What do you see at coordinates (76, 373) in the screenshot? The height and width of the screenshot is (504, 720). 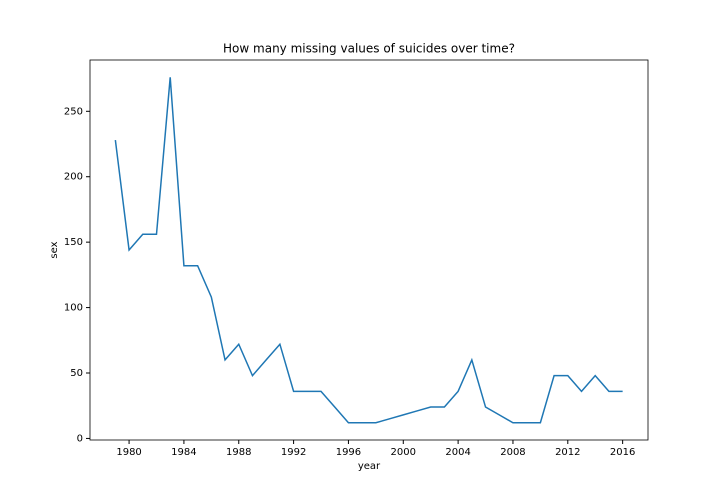 I see `y-tick-label: 50` at bounding box center [76, 373].